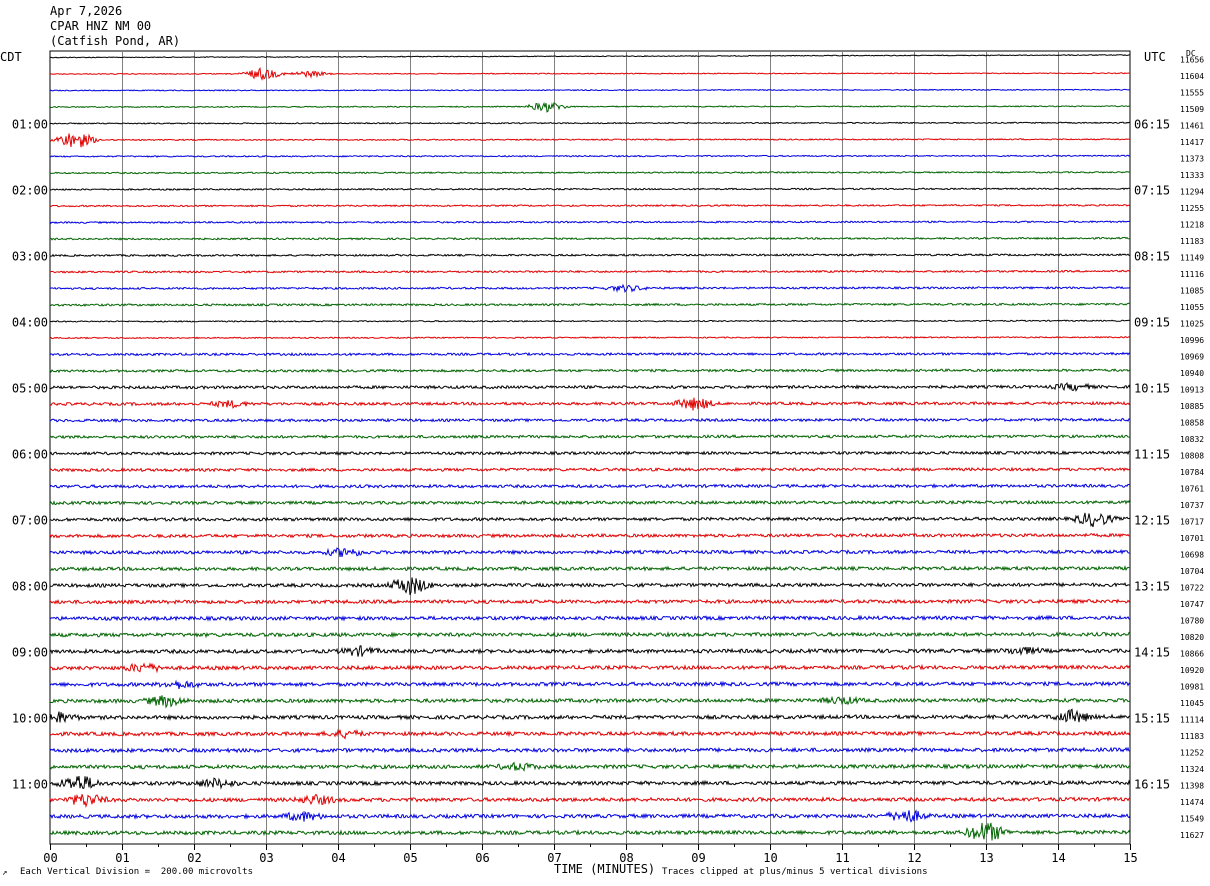  I want to click on footer-mark: ↗, so click(5, 873).